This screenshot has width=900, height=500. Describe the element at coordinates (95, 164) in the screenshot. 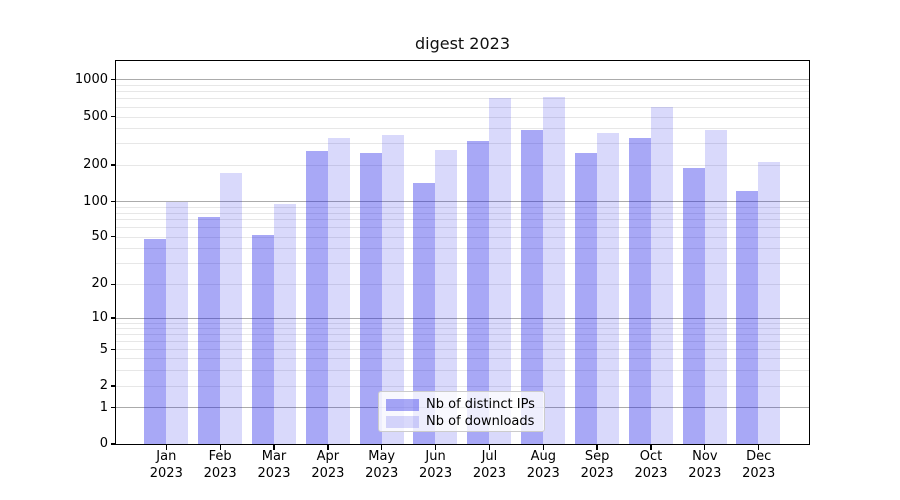

I see `y-tick-label: 200` at that location.